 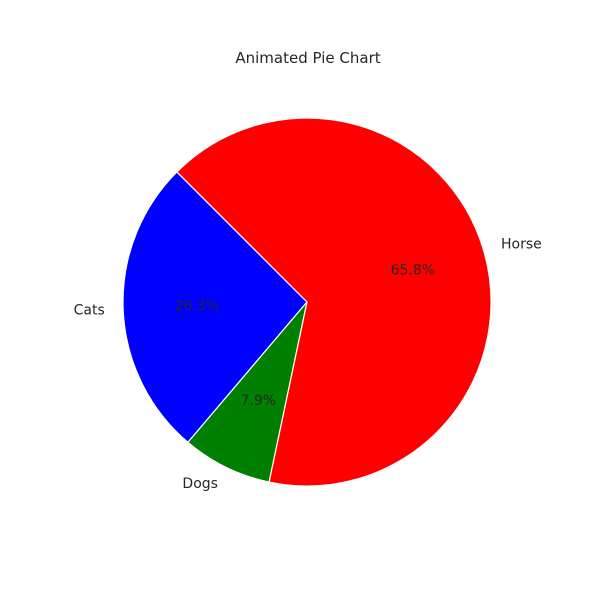 What do you see at coordinates (259, 401) in the screenshot?
I see `pct-label-dogs: 7.9%` at bounding box center [259, 401].